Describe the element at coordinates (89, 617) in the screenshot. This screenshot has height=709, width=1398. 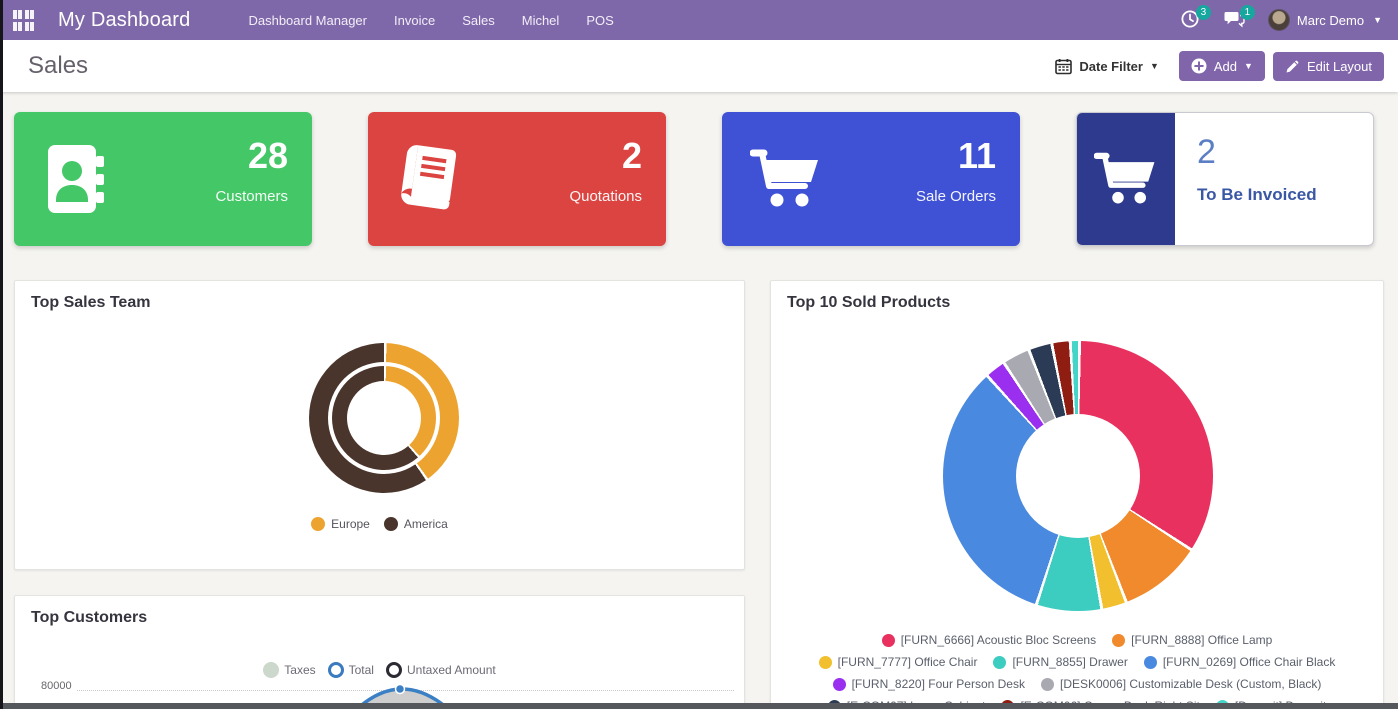
I see `panel-title: Top Customers` at that location.